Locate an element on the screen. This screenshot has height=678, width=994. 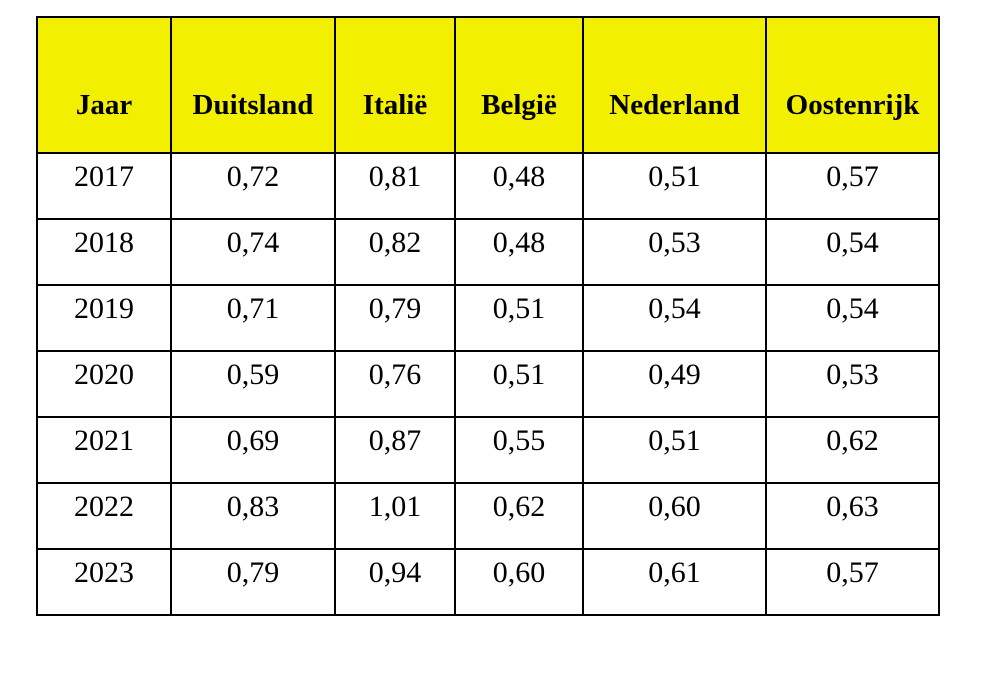
table-row: 2020 0,59 0,76 0,51 0,49 0,53 is located at coordinates (488, 384).